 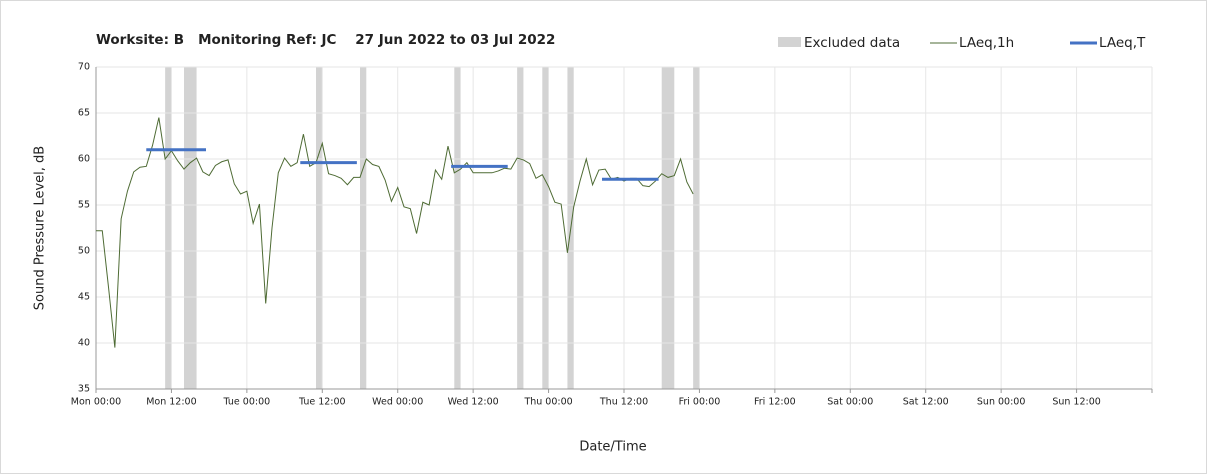 What do you see at coordinates (247, 402) in the screenshot?
I see `x-tick-label: Tue 00:00` at bounding box center [247, 402].